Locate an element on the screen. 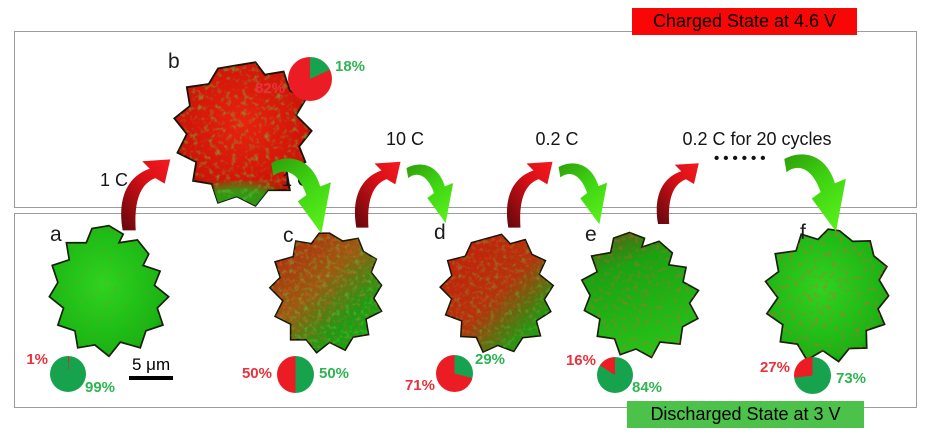 Image resolution: width=931 pixels, height=439 pixels. pie-red-label-a: 1% is located at coordinates (37, 359).